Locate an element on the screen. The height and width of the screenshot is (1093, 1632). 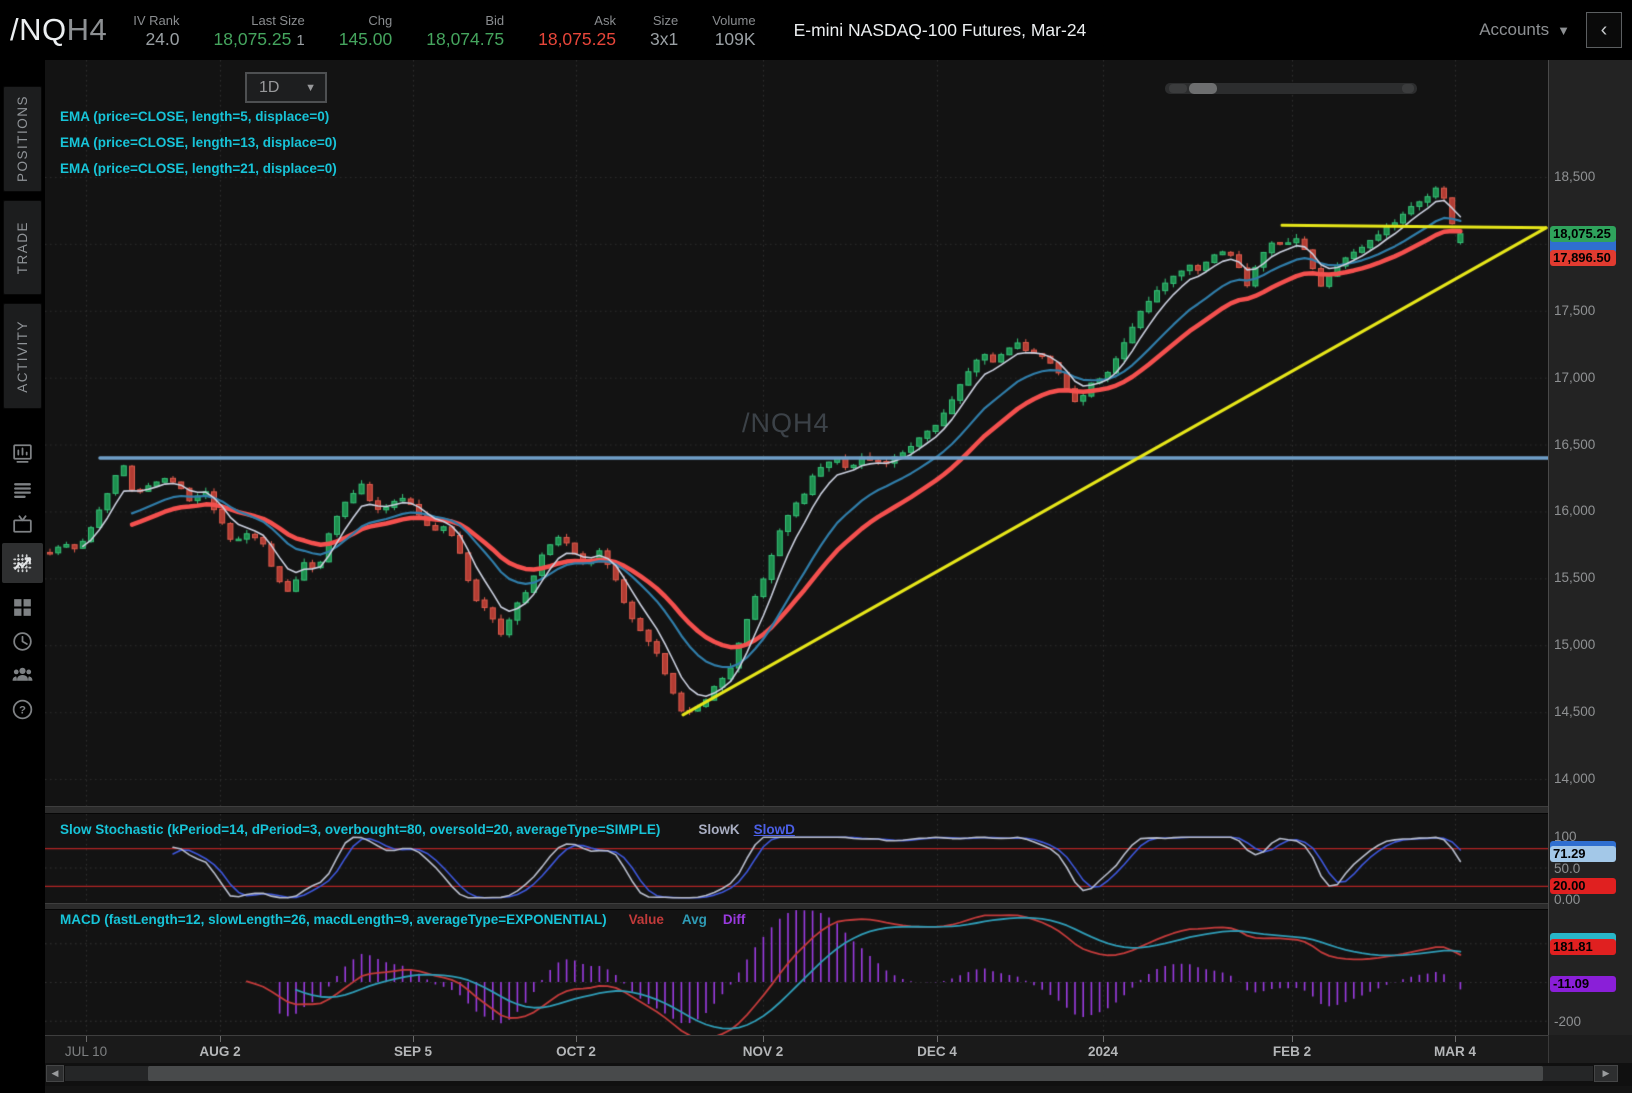
sidebar-tab-label: POSITIONS is located at coordinates (22, 139).